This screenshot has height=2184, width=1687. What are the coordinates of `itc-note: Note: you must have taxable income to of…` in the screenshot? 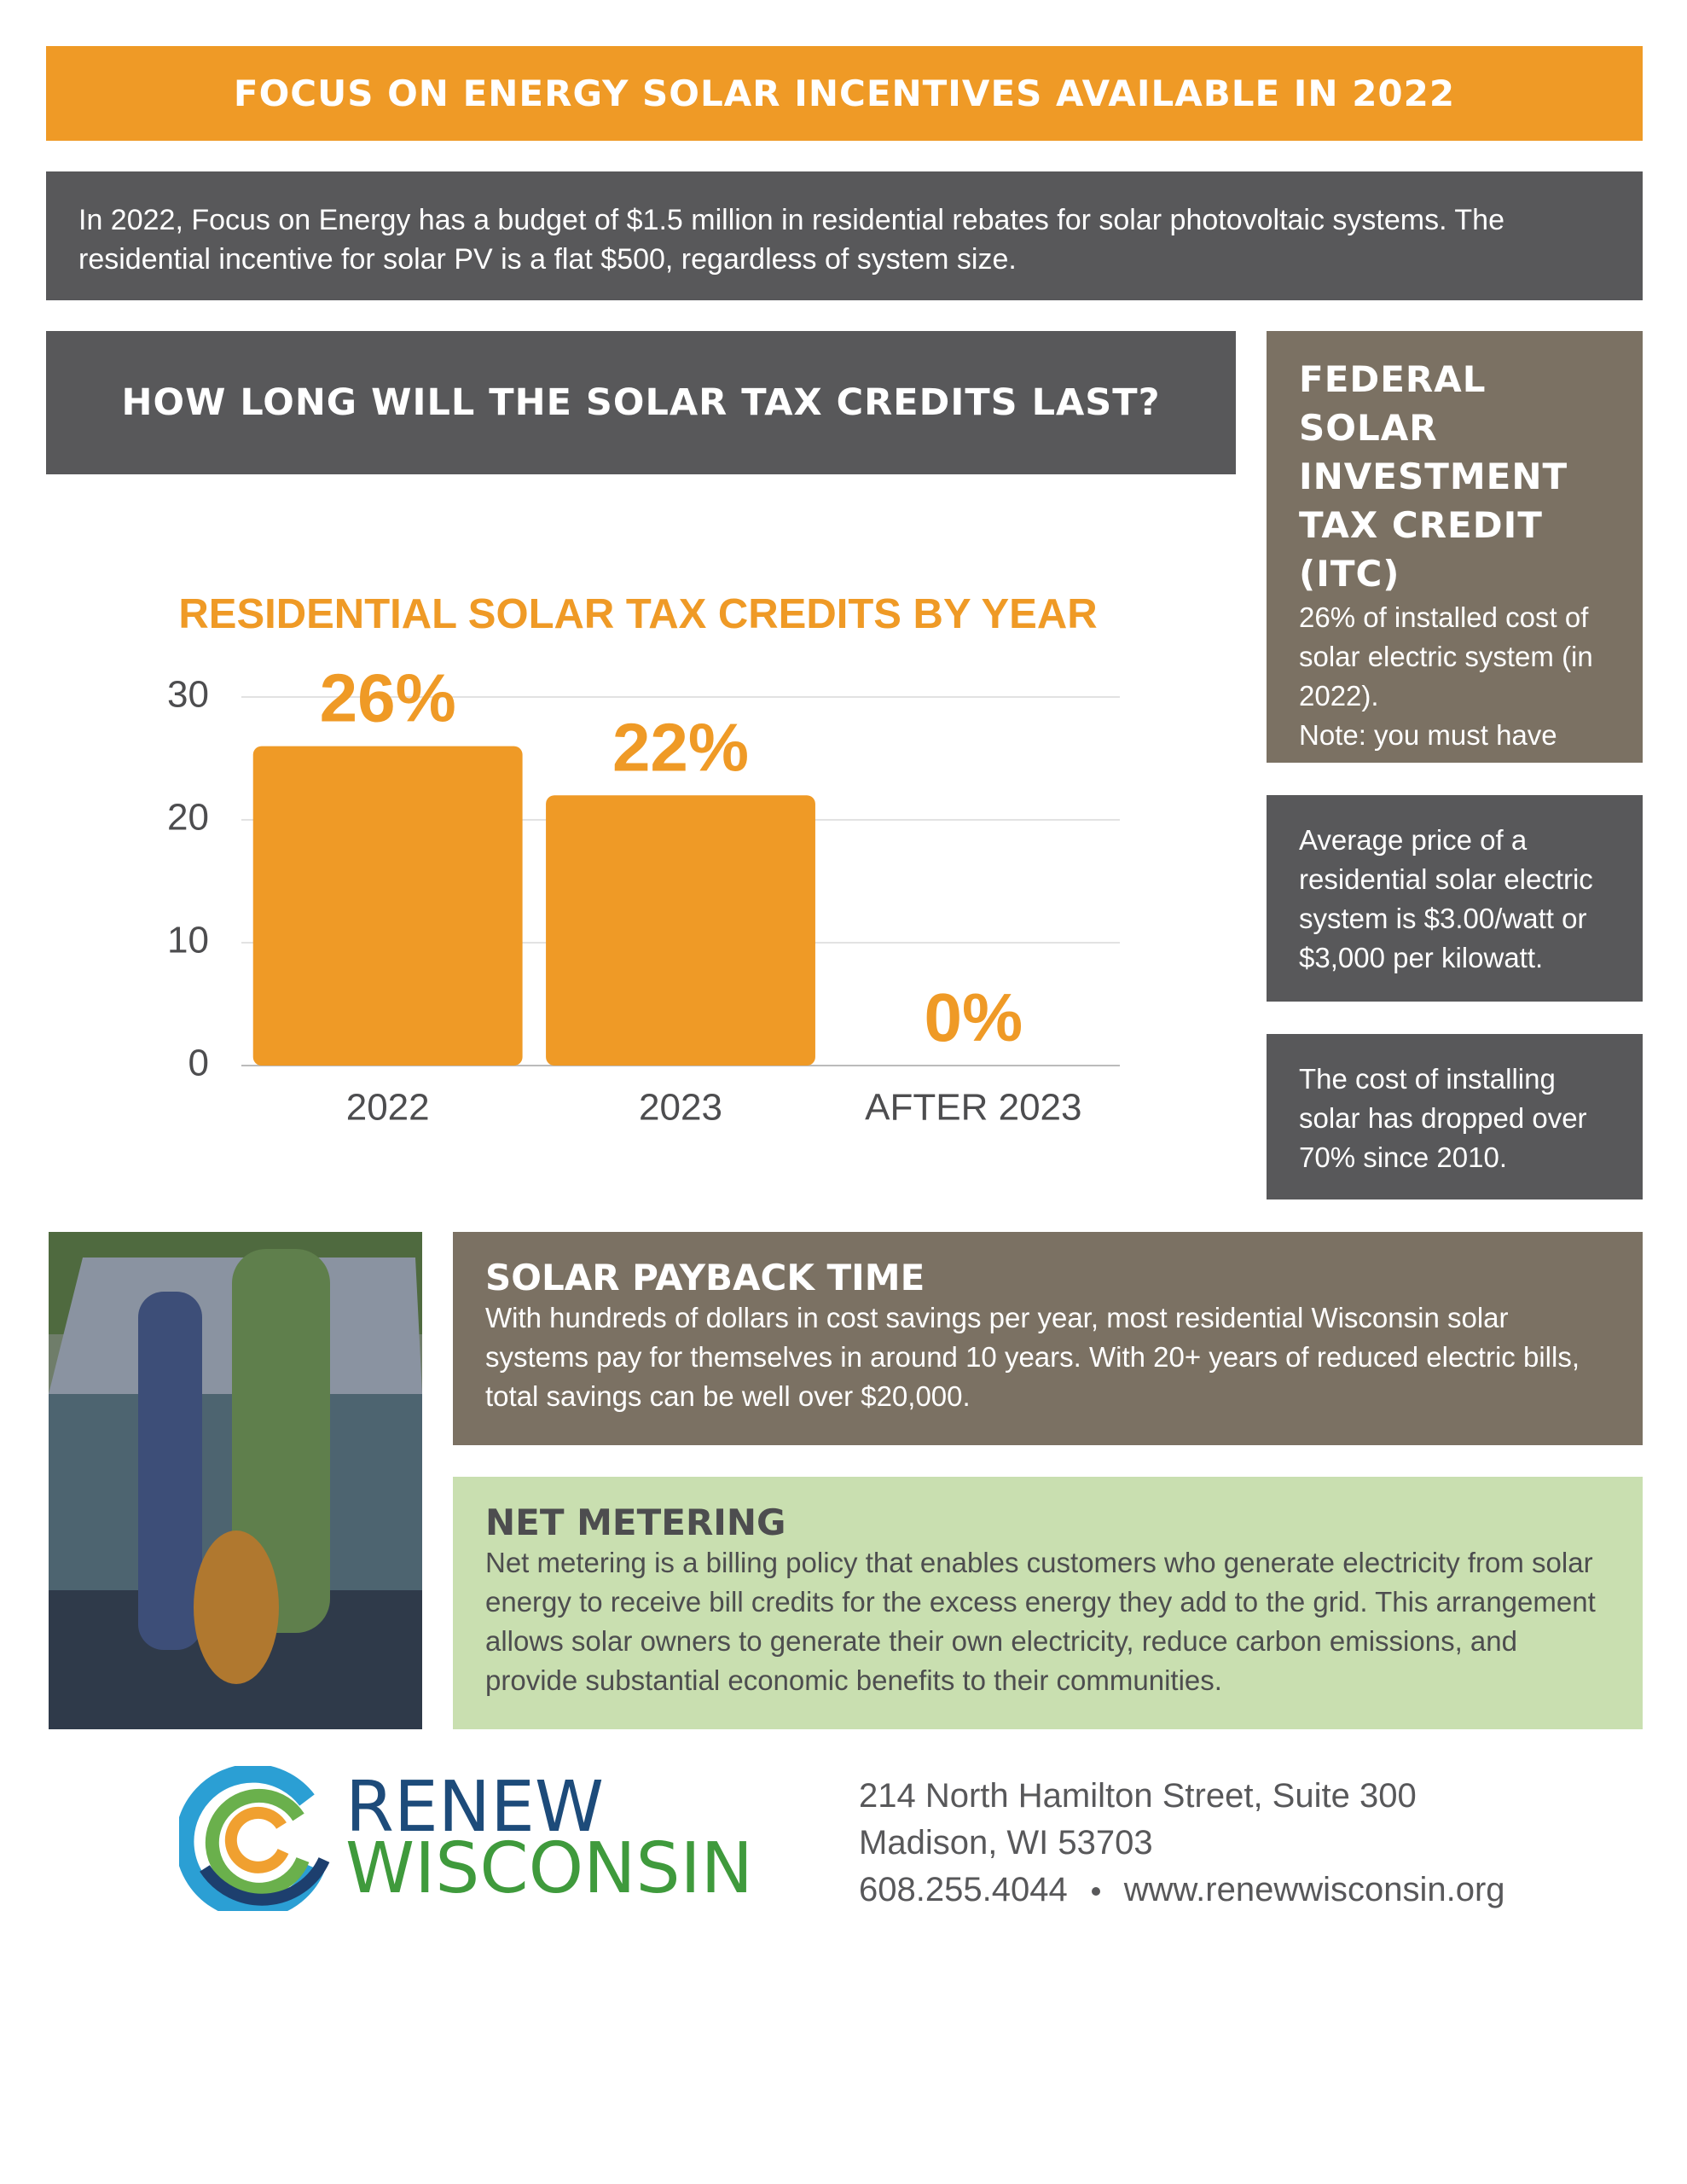 It's located at (1451, 754).